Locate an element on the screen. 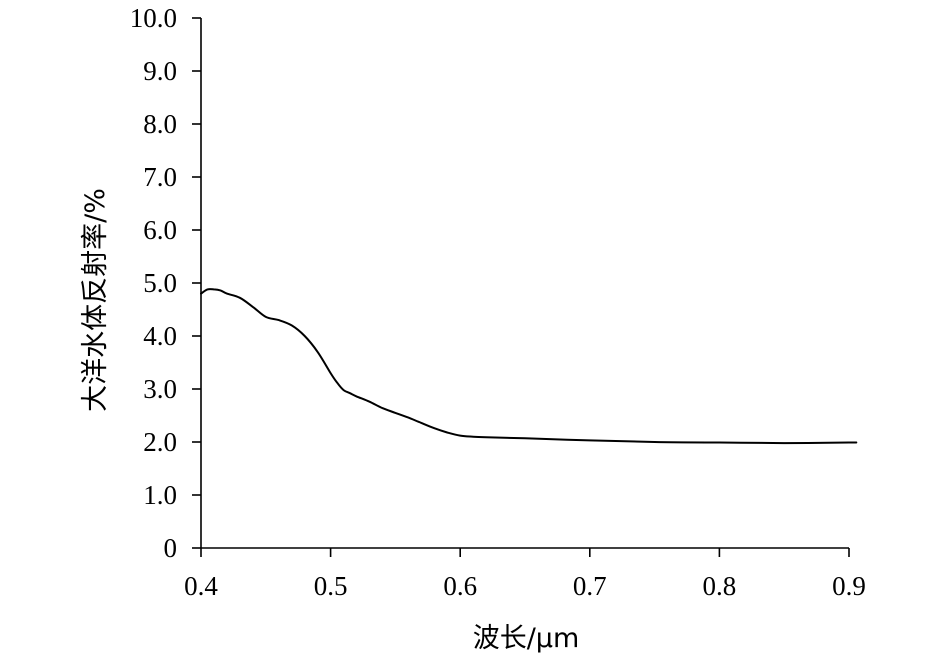 Image resolution: width=945 pixels, height=659 pixels. x-axis-title: 波长/μm is located at coordinates (526, 638).